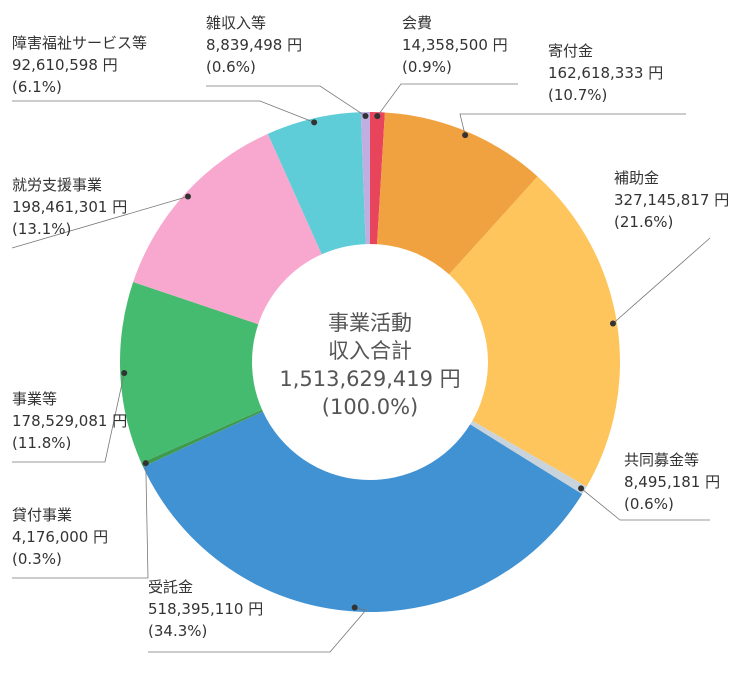 Image resolution: width=740 pixels, height=680 pixels. I want to click on slice-label-value-6: 178,529,081 円, so click(69, 421).